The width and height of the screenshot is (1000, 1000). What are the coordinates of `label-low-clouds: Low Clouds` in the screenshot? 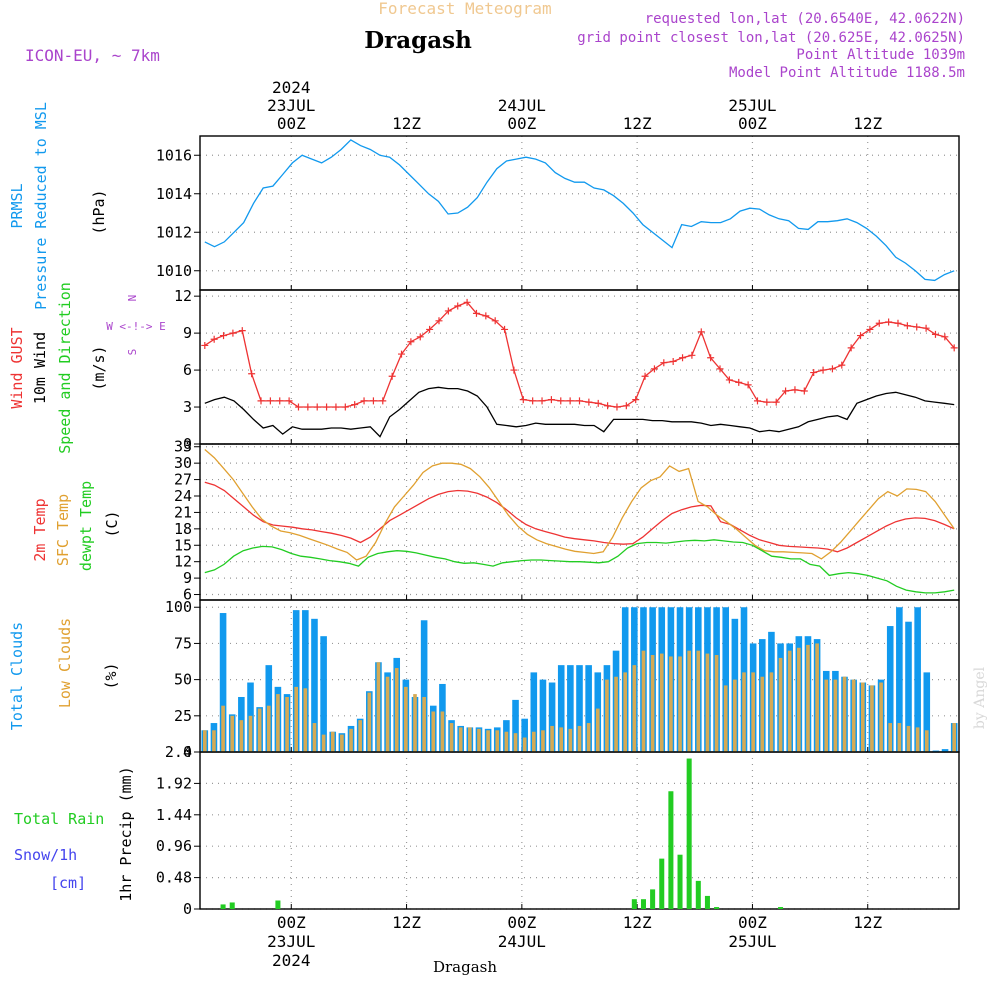 It's located at (65, 663).